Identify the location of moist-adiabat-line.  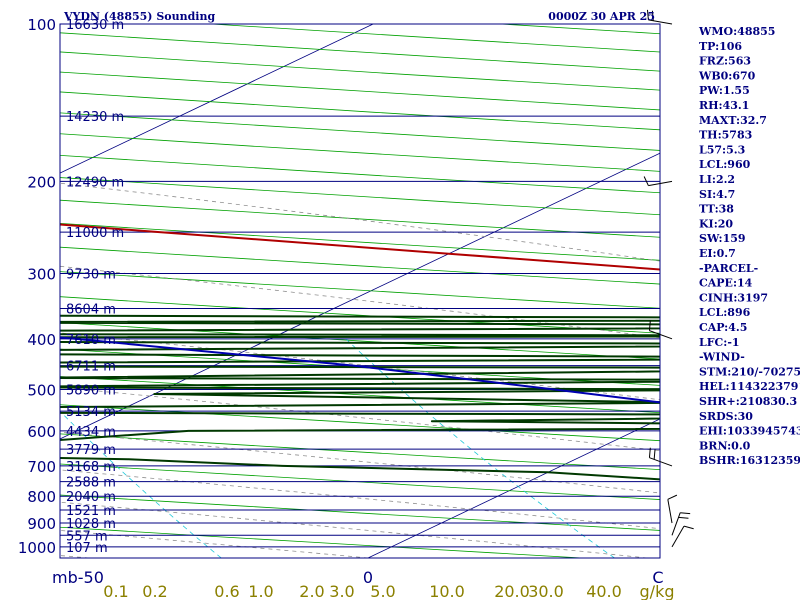
(360, 462).